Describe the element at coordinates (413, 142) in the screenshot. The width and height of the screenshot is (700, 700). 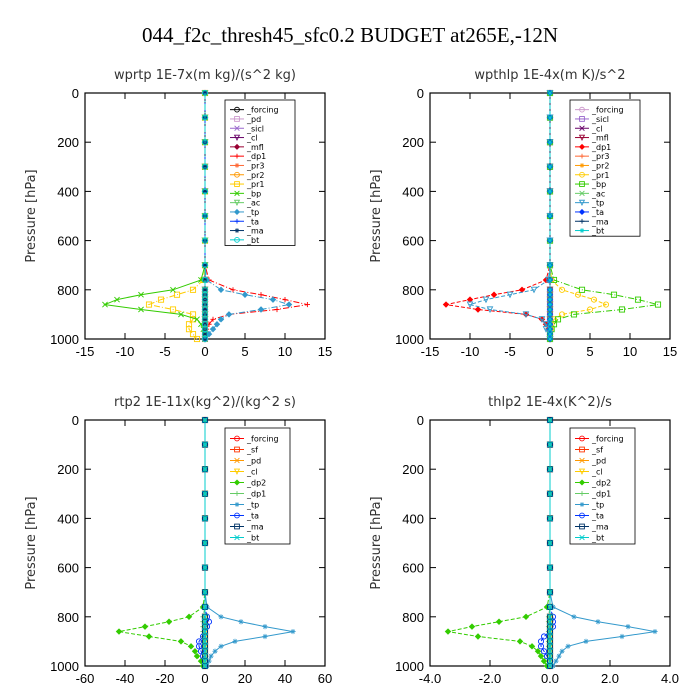
I see `y-tick-label: 200` at that location.